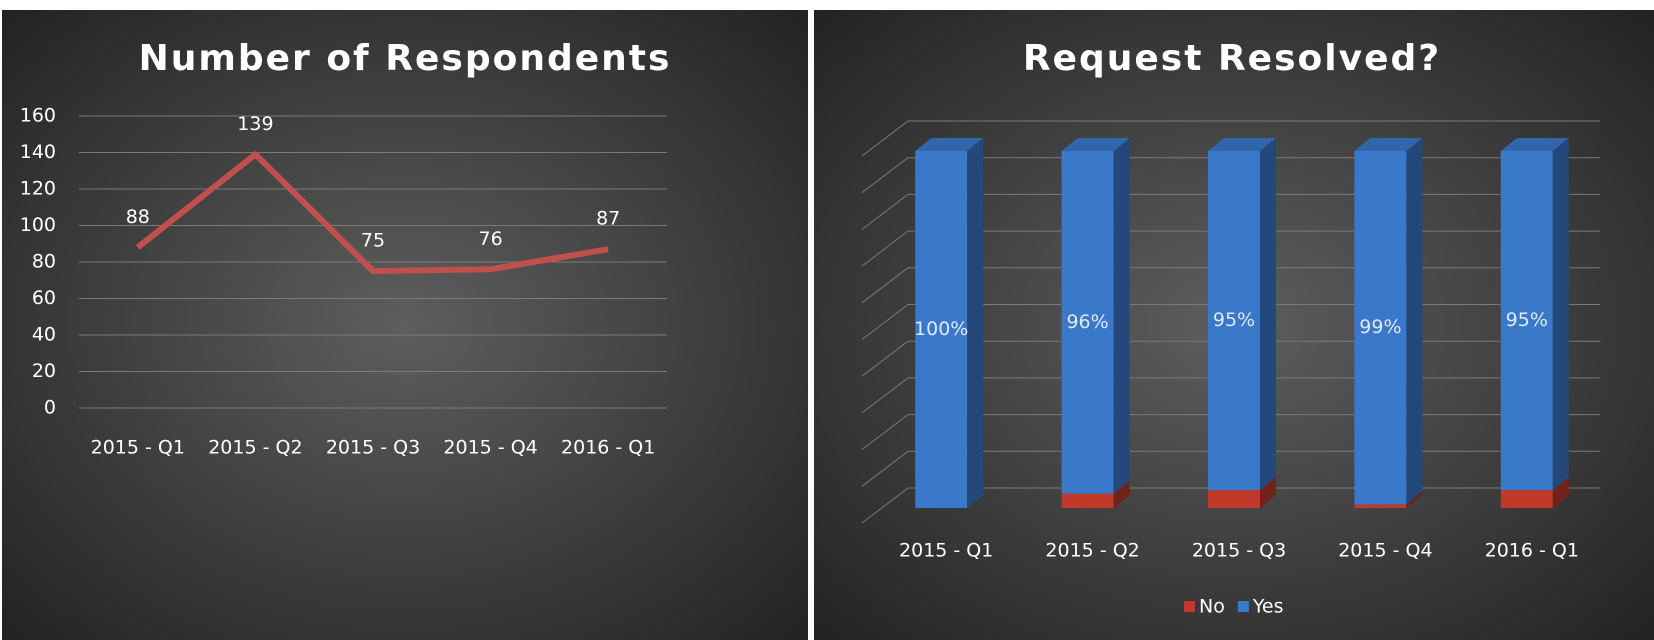 The height and width of the screenshot is (640, 1654). What do you see at coordinates (44, 371) in the screenshot?
I see `y-tick-label: 20` at bounding box center [44, 371].